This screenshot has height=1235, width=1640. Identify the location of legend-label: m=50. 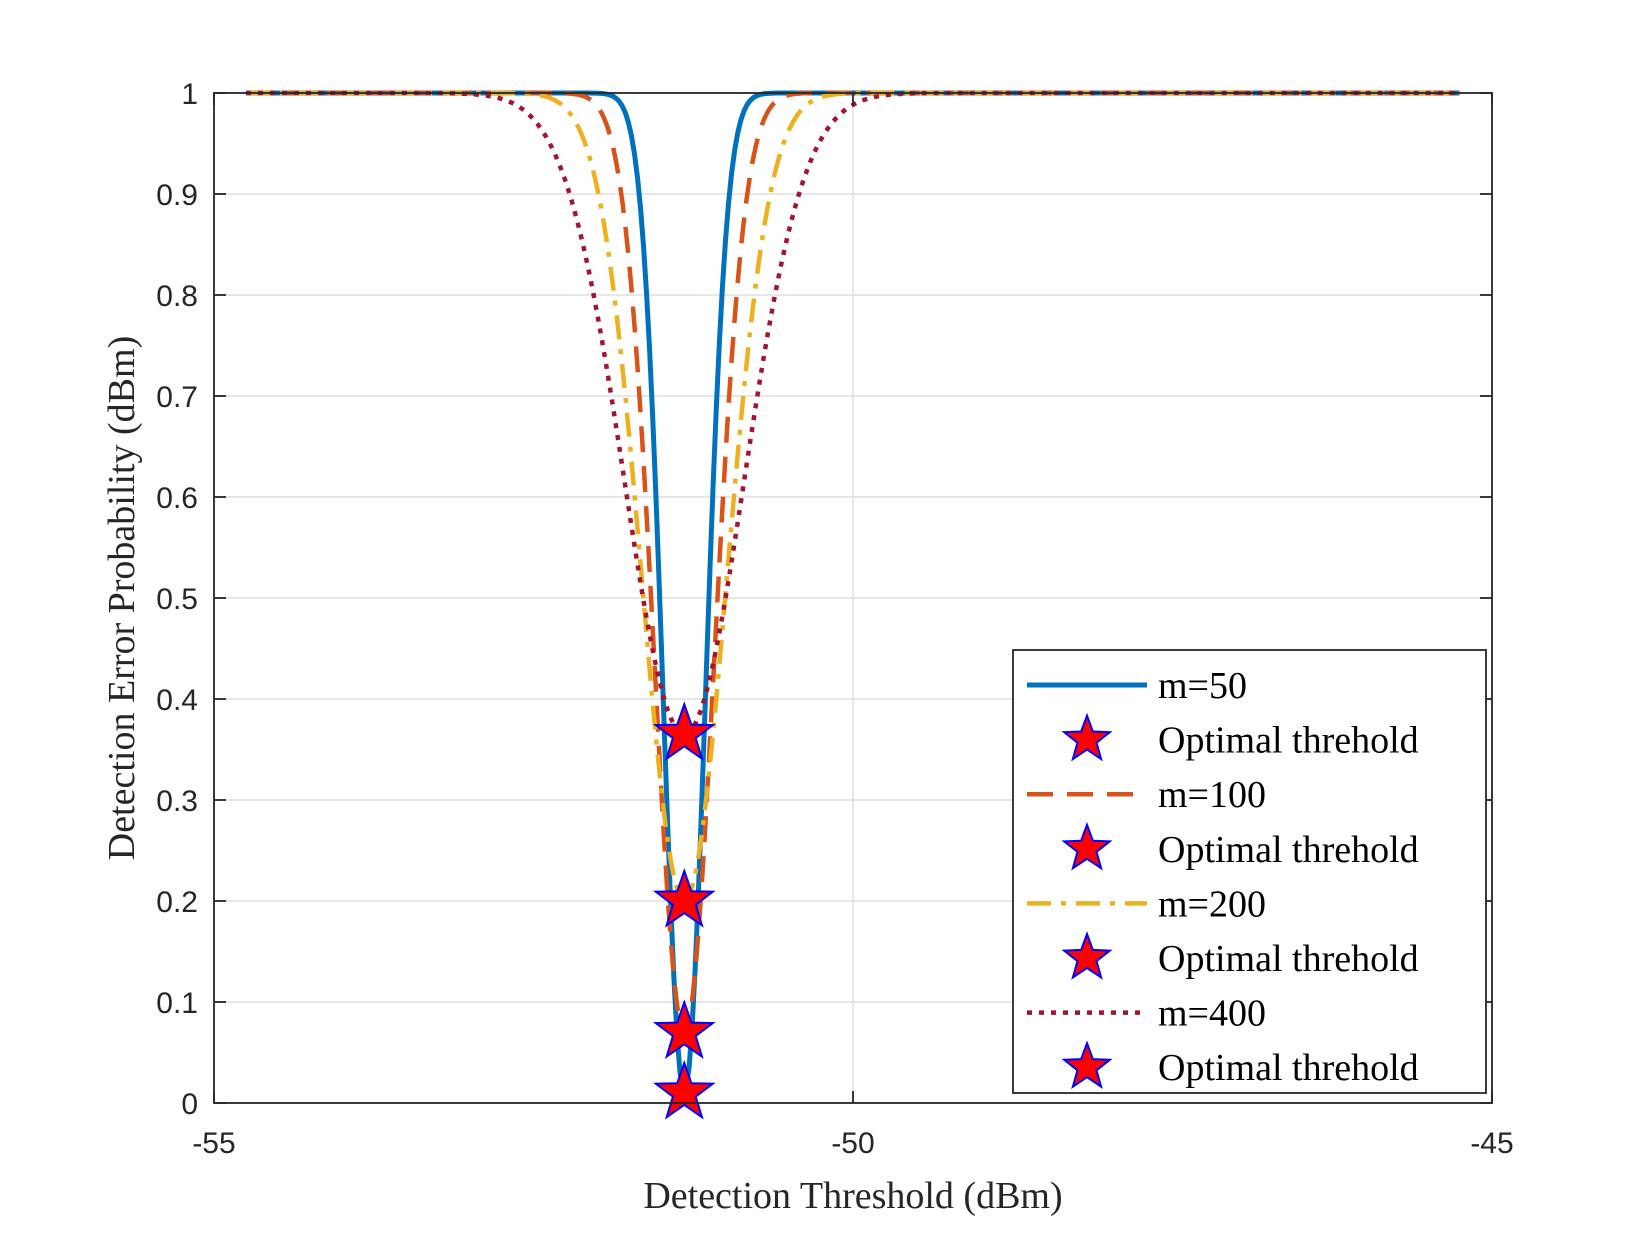
(1202, 686).